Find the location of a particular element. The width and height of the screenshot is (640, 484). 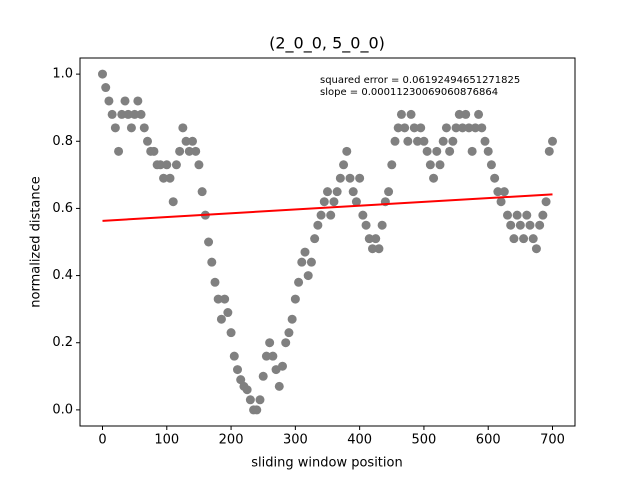

y-tick-label: 0.8 is located at coordinates (62, 141).